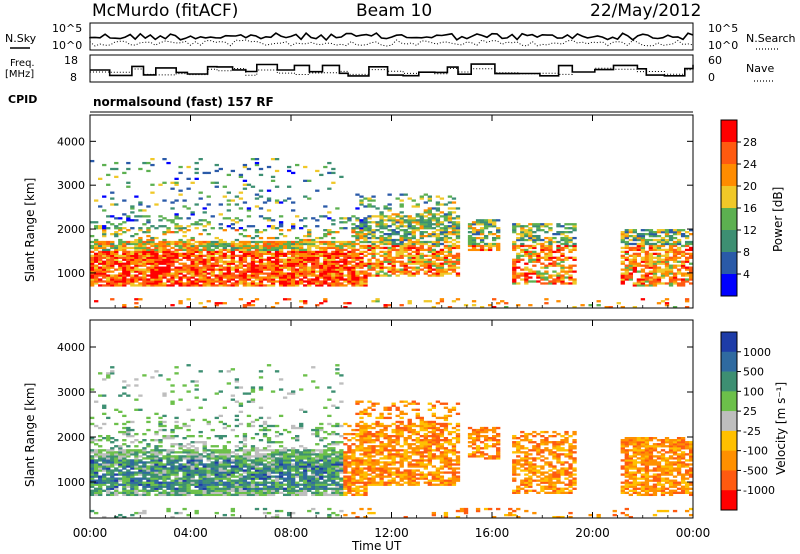  I want to click on power-colorbar-segment, so click(729, 153).